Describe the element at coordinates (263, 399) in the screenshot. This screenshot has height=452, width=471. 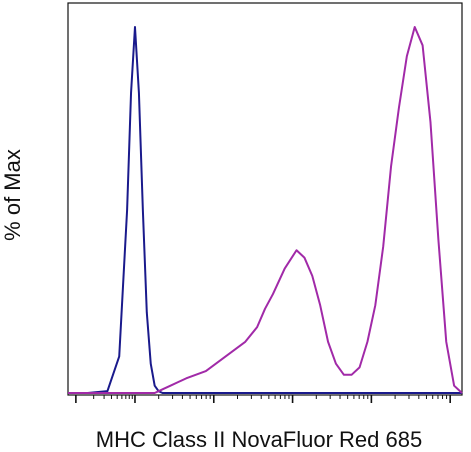
I see `x-axis-ticks` at that location.